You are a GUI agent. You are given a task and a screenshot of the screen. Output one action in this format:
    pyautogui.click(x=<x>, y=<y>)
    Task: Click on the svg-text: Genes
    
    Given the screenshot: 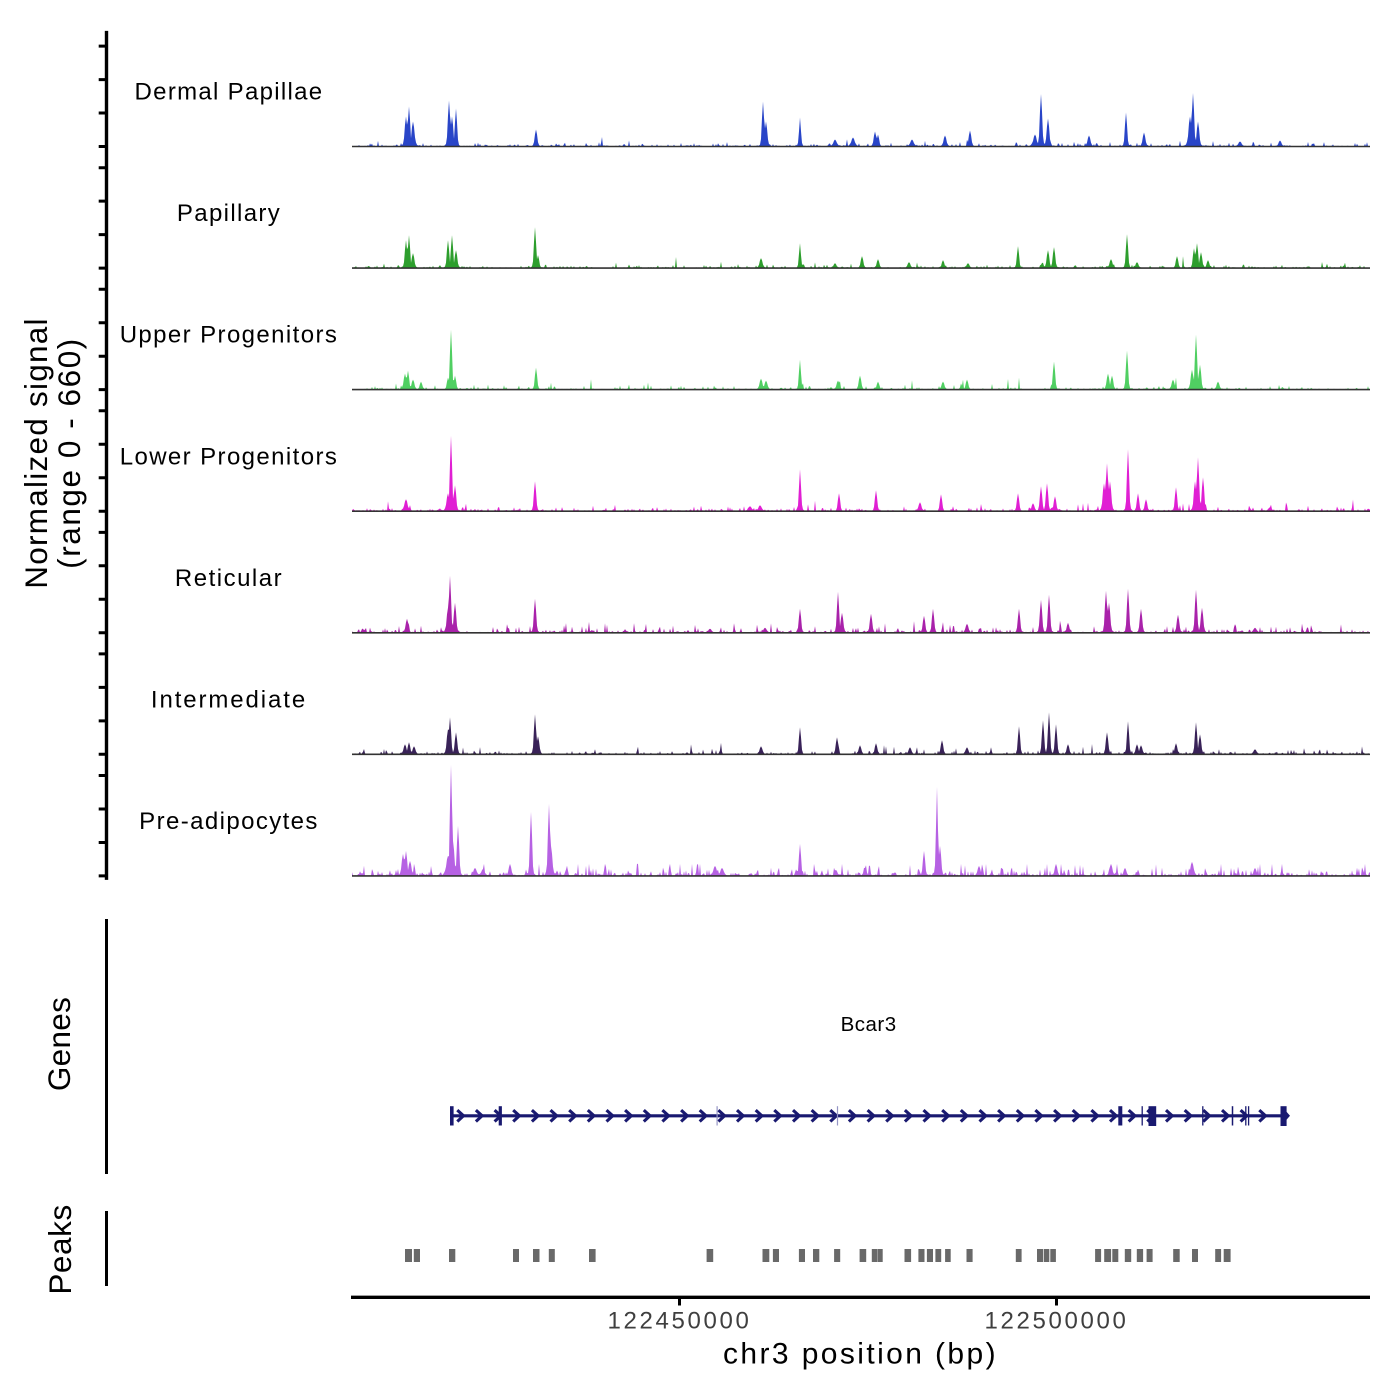 What is the action you would take?
    pyautogui.click(x=59, y=1044)
    